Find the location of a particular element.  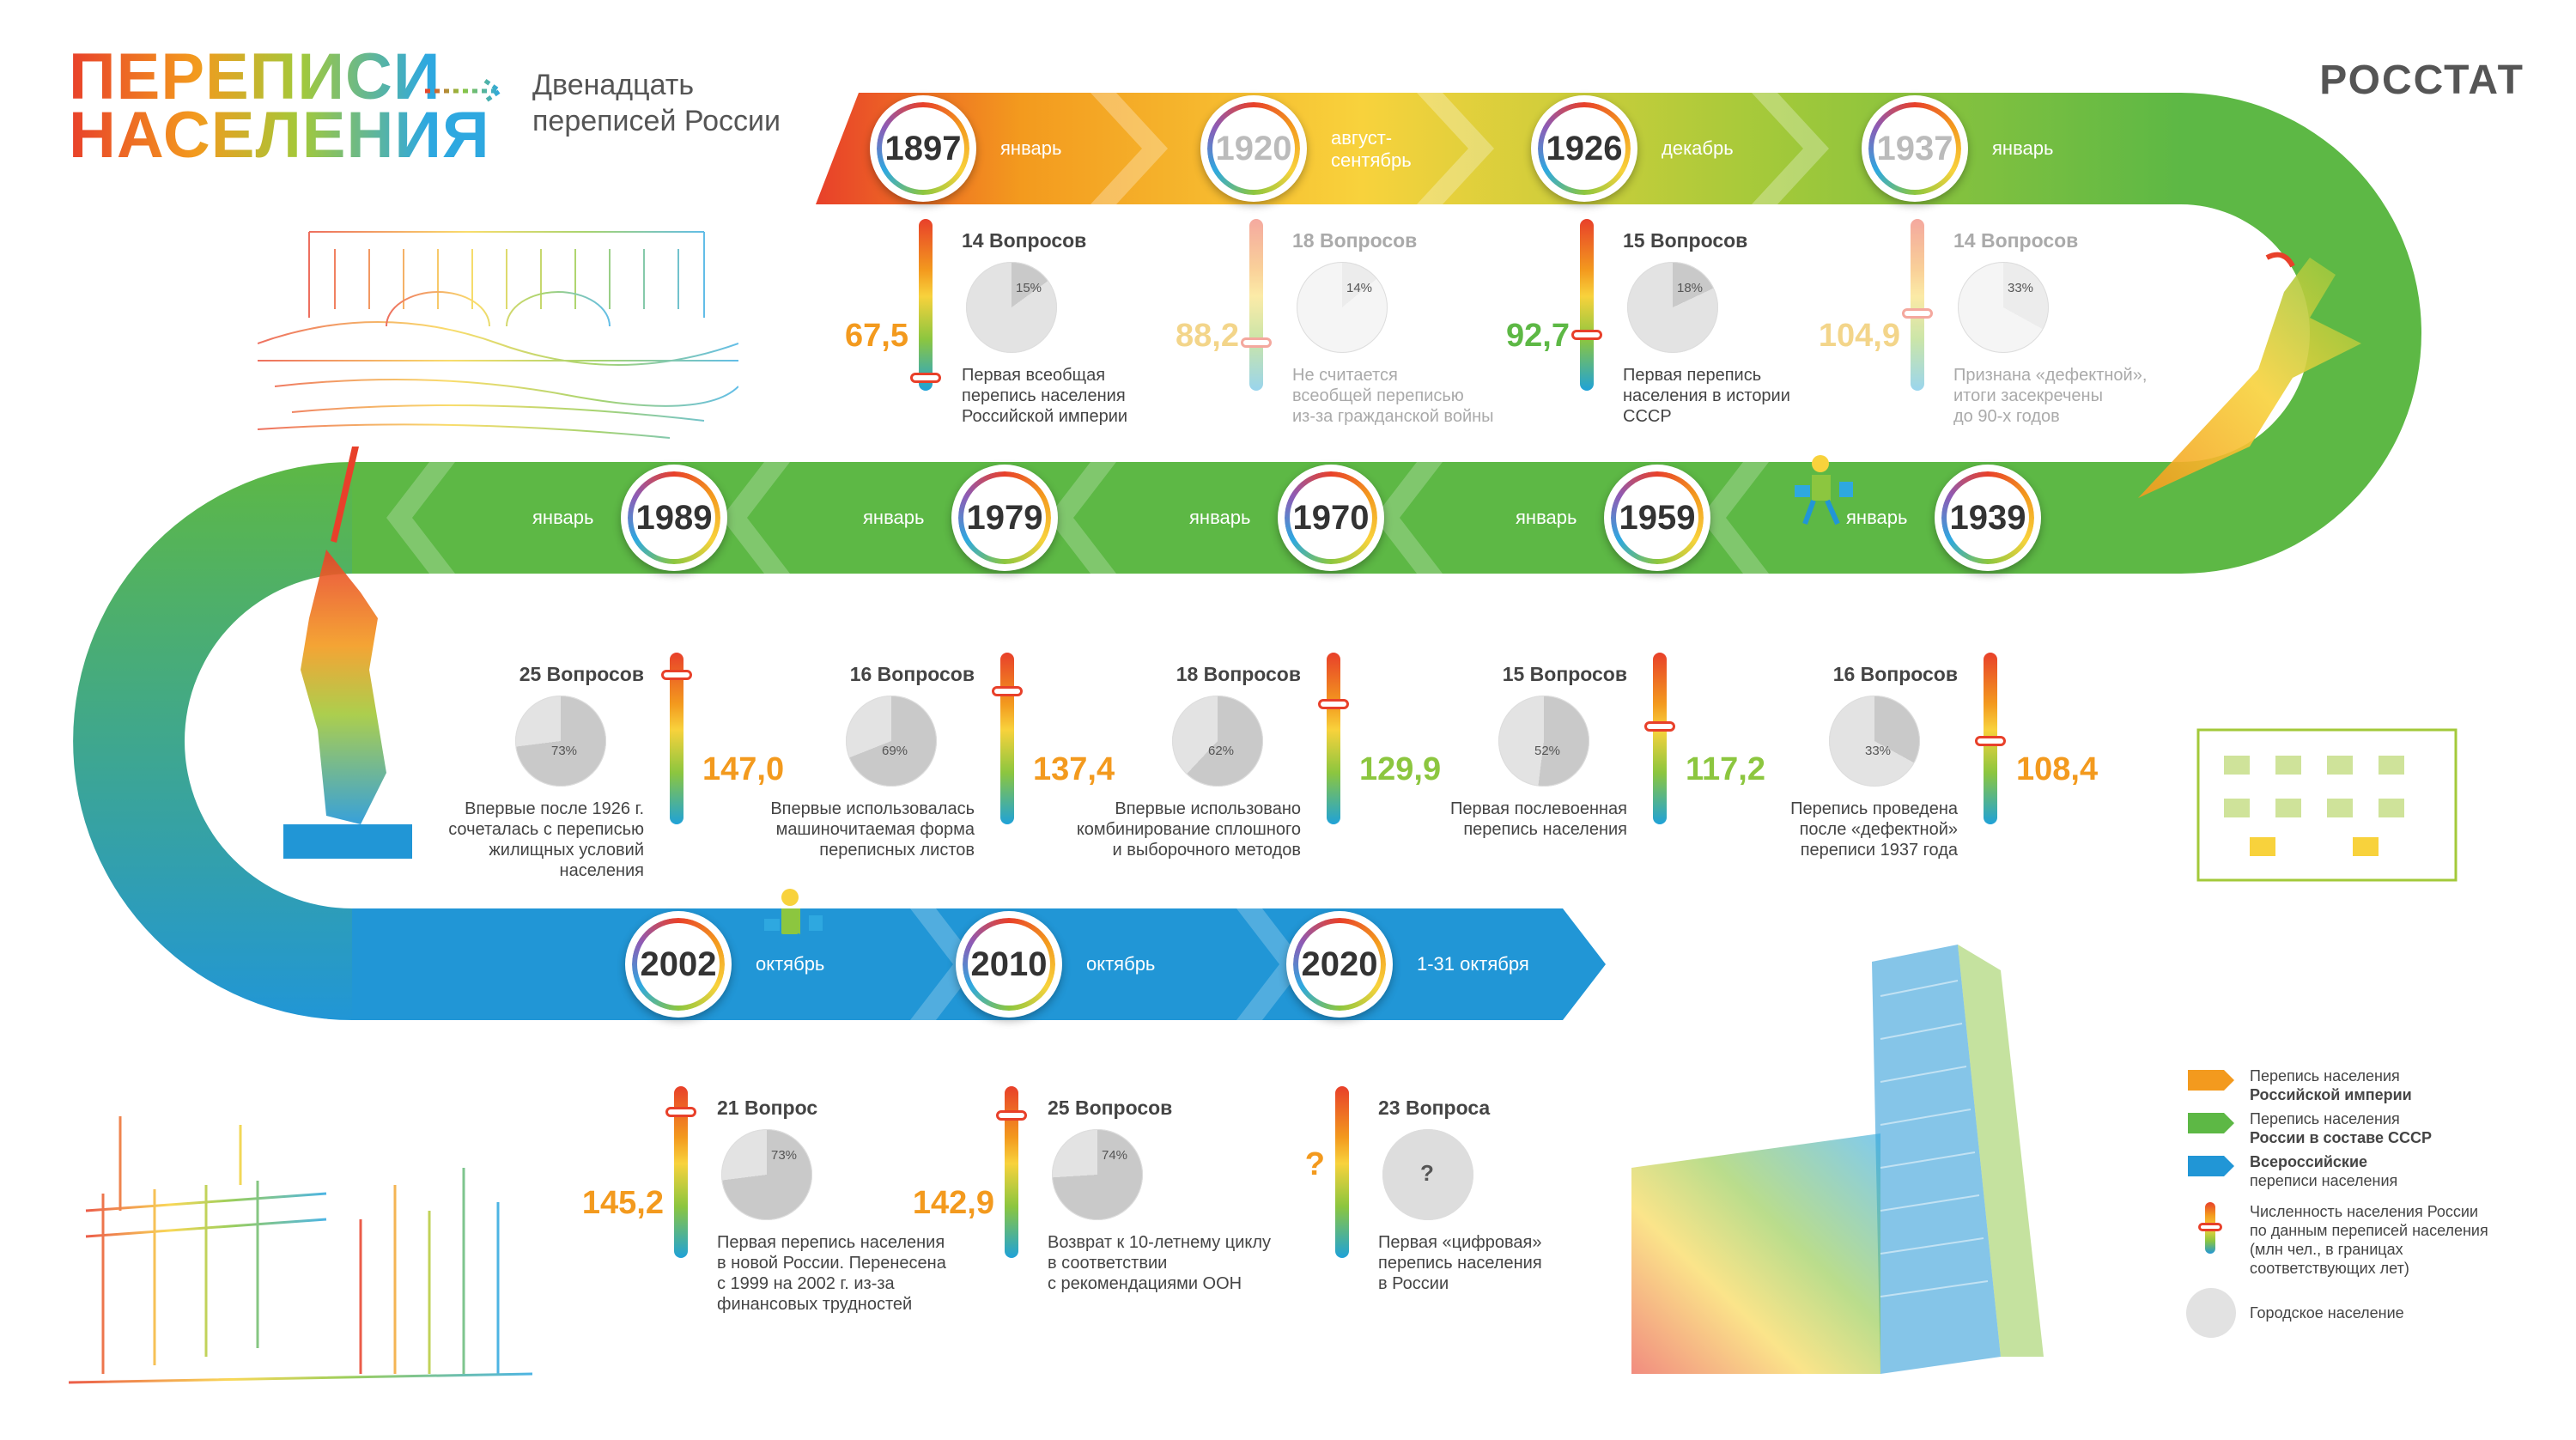

year-circle: 1939 is located at coordinates (1988, 518).